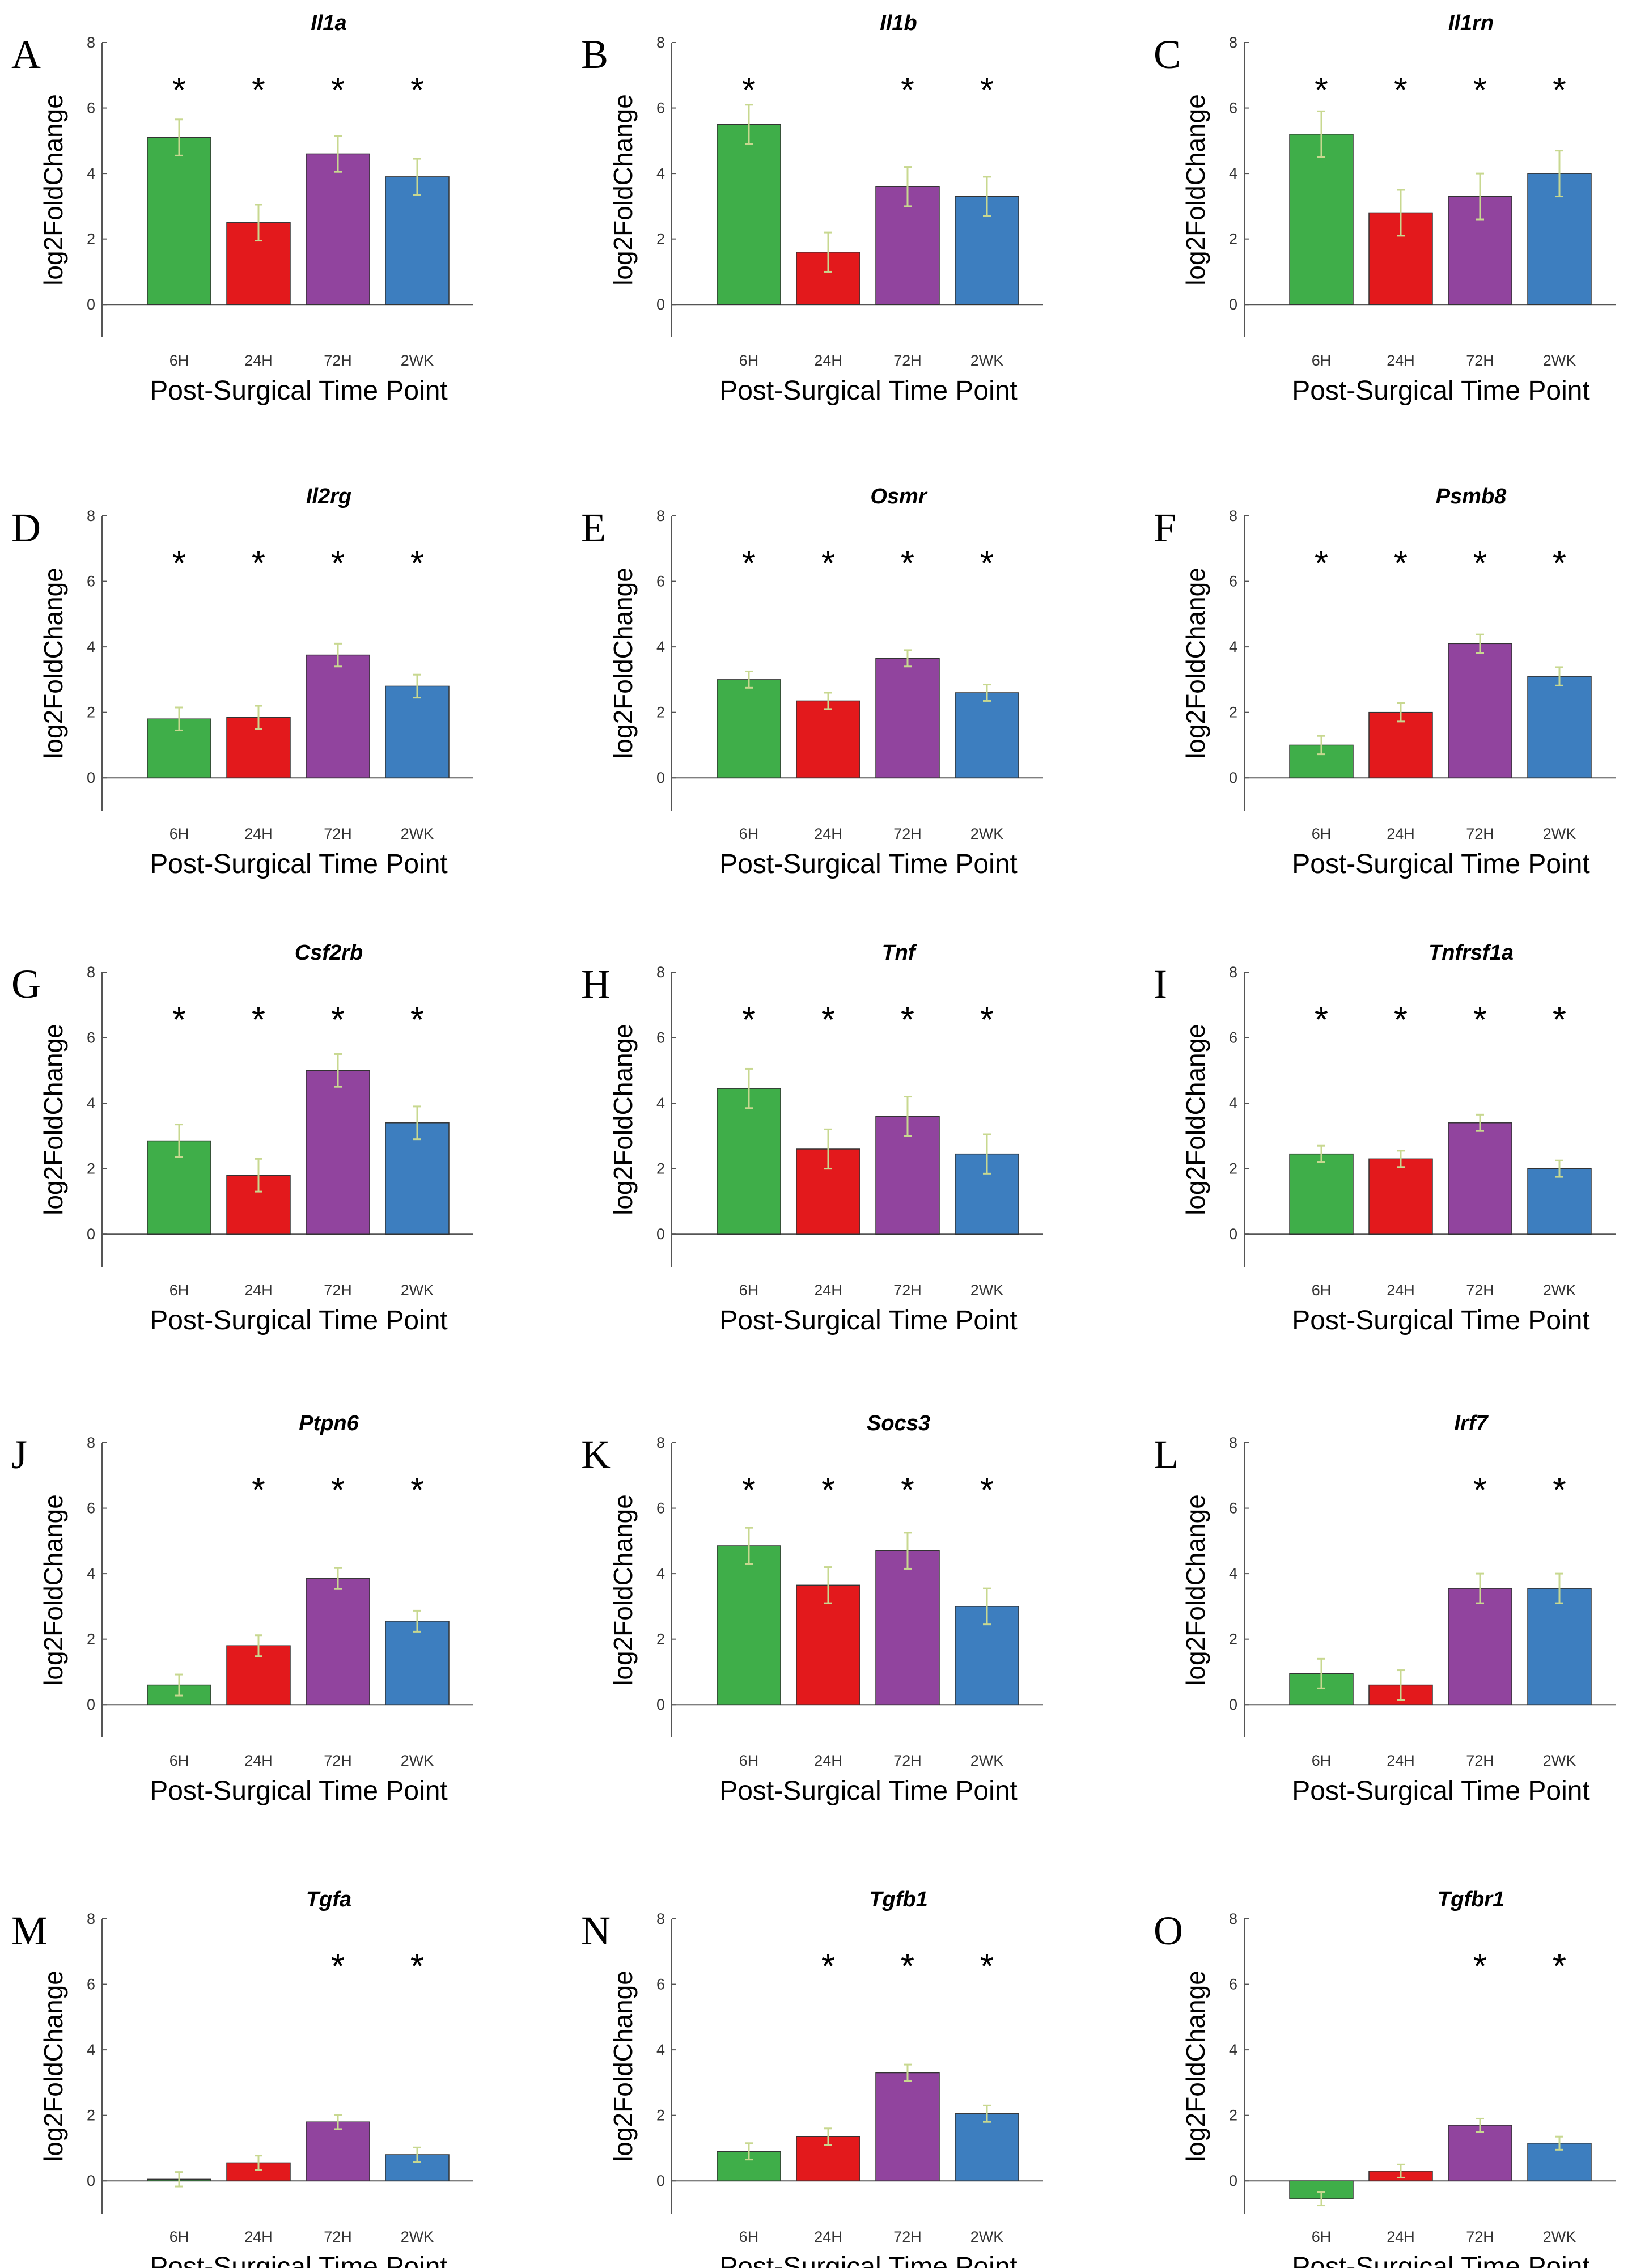  What do you see at coordinates (907, 718) in the screenshot?
I see `panel-e-bar-72h` at bounding box center [907, 718].